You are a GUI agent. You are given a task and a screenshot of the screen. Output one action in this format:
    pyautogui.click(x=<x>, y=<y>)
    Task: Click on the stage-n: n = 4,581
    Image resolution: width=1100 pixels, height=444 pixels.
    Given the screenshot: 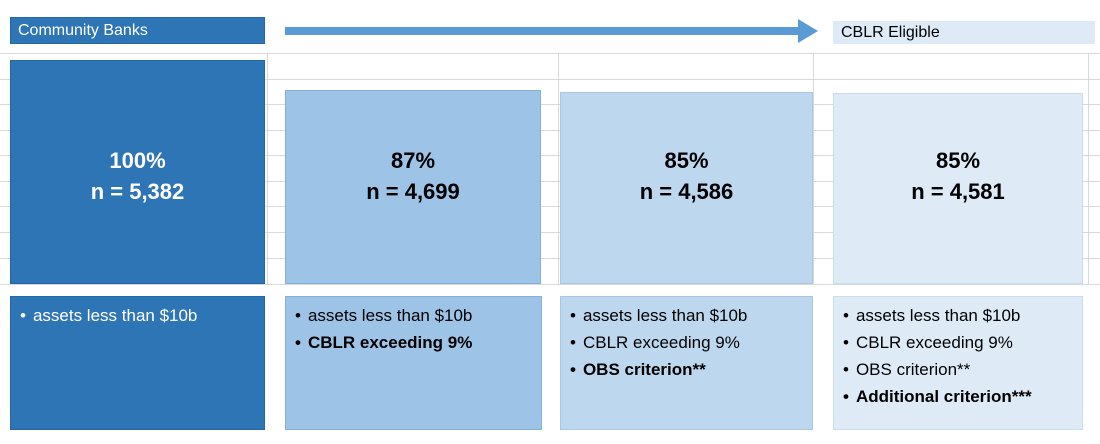 What is the action you would take?
    pyautogui.click(x=958, y=191)
    